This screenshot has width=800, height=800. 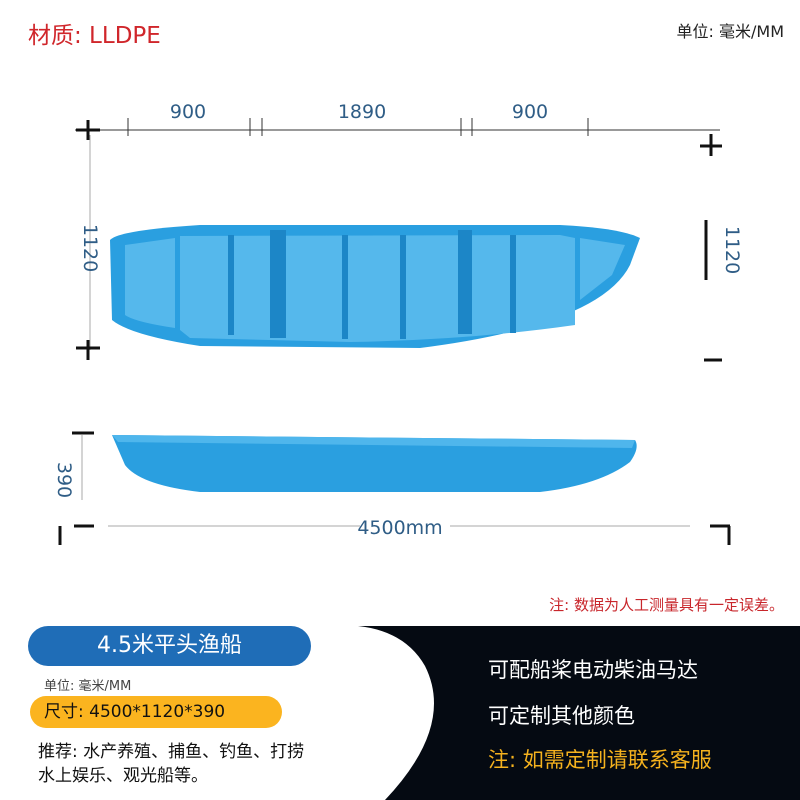 What do you see at coordinates (600, 760) in the screenshot?
I see `feature-custom-note: 注: 如需定制请联系客服` at bounding box center [600, 760].